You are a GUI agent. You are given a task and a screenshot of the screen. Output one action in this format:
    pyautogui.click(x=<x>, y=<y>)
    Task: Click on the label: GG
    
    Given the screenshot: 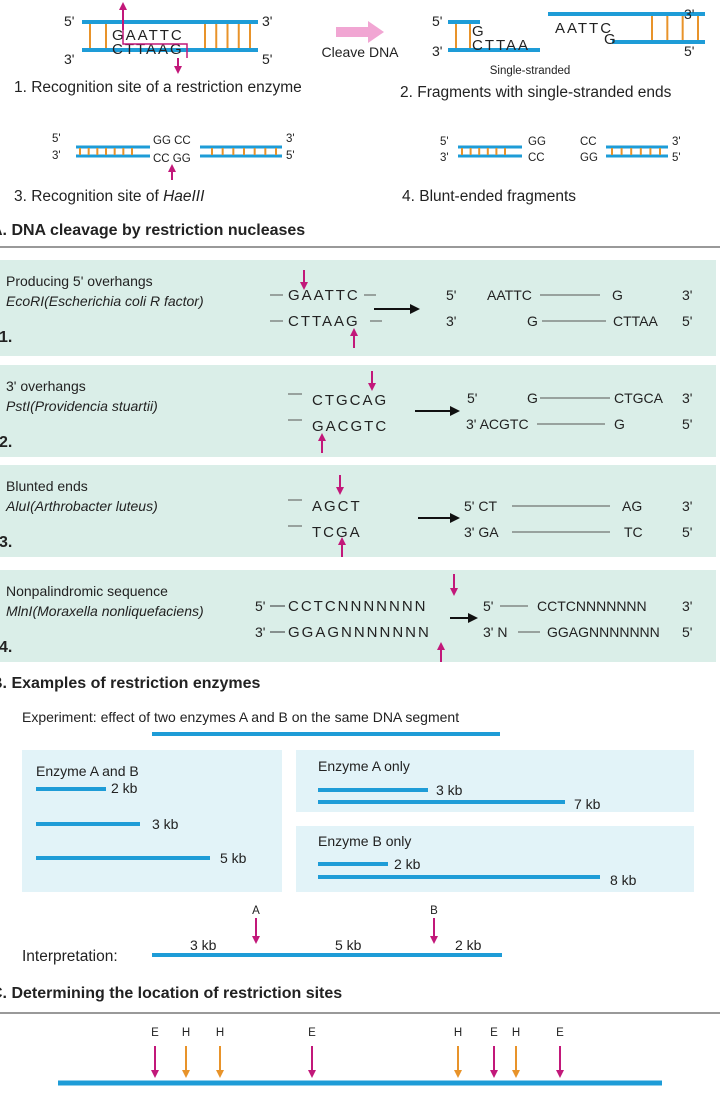 What is the action you would take?
    pyautogui.click(x=589, y=158)
    